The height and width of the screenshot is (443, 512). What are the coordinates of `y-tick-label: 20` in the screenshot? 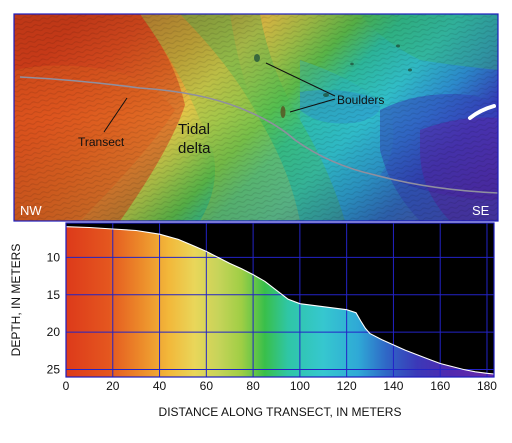 It's located at (54, 332).